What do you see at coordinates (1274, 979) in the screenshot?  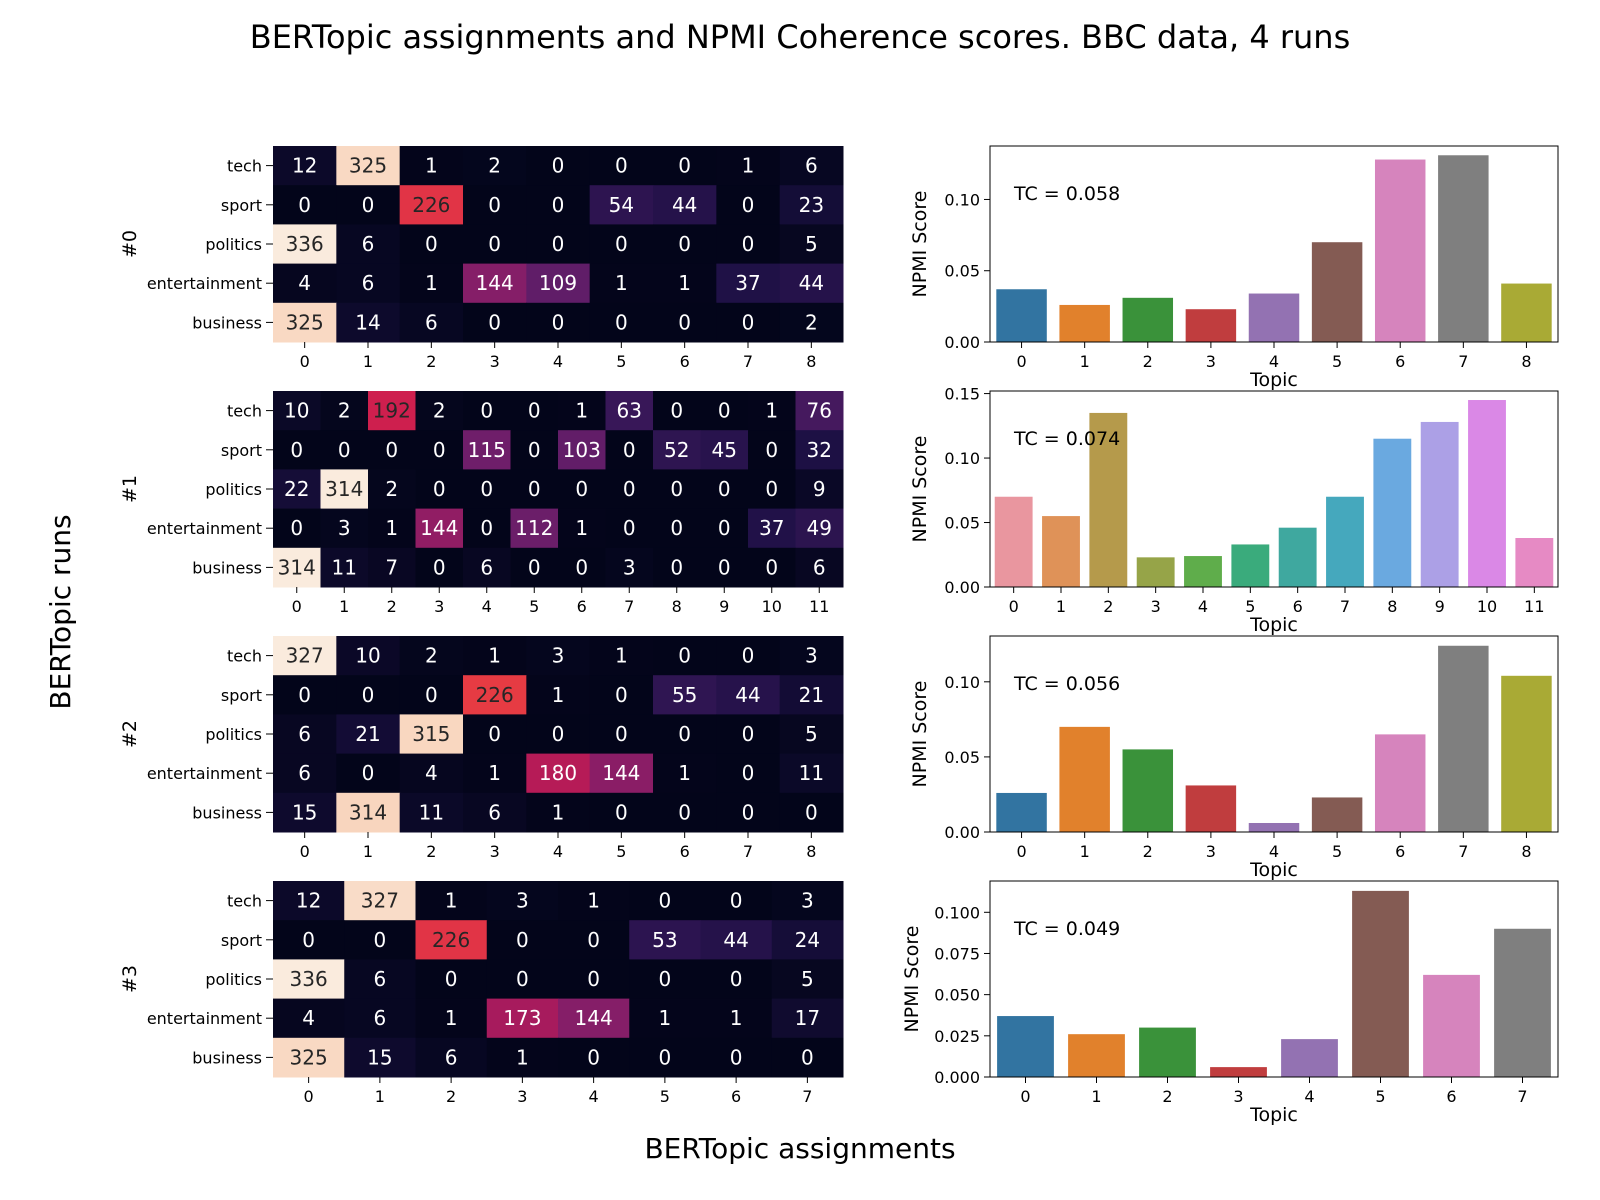 I see `bar-plot-frame` at bounding box center [1274, 979].